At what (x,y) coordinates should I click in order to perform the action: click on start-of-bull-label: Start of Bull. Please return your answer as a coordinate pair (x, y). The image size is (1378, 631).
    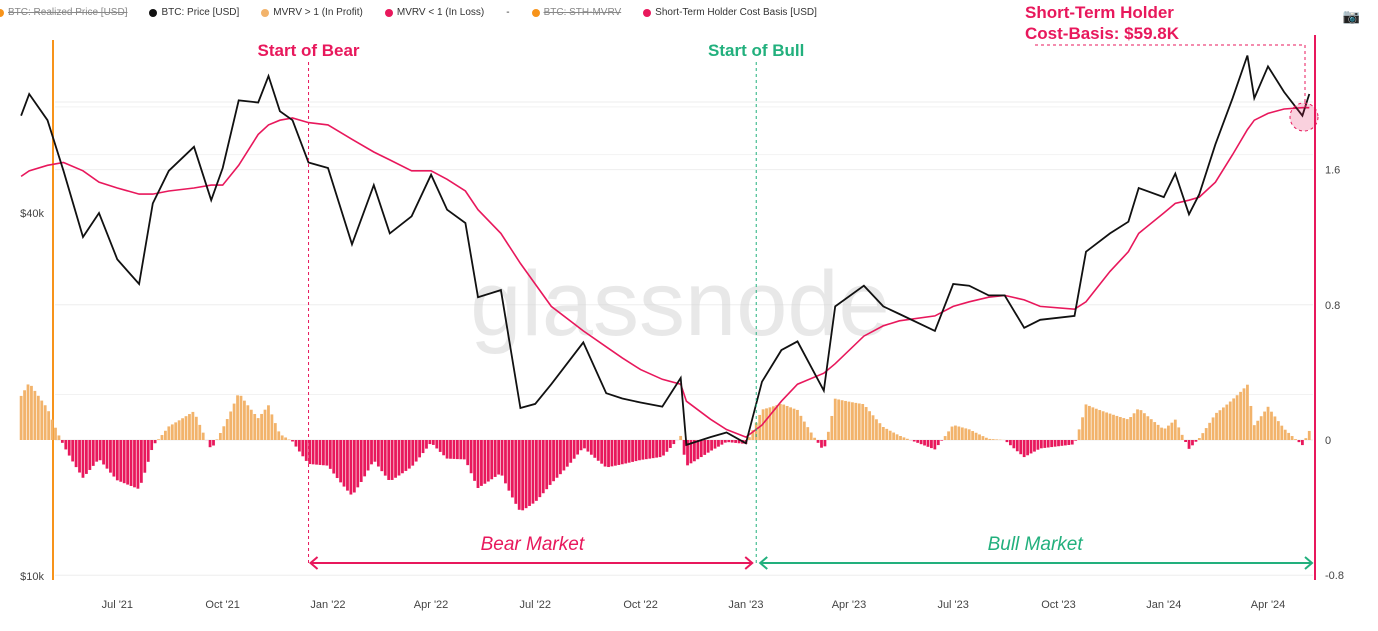
    Looking at the image, I should click on (756, 50).